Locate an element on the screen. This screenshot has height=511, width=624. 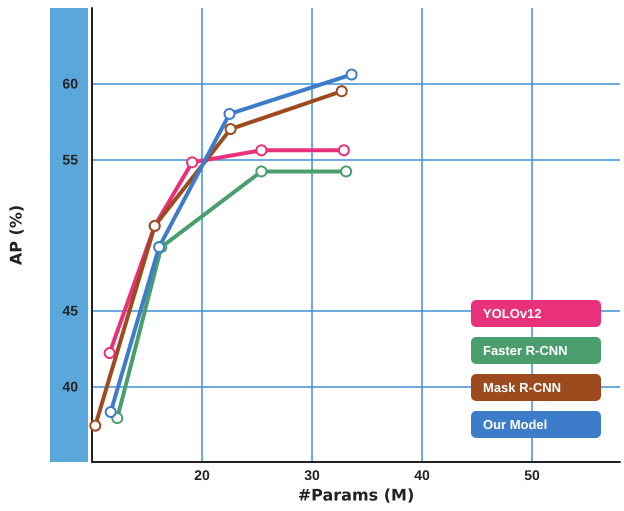
text: YOLOv12 is located at coordinates (512, 313).